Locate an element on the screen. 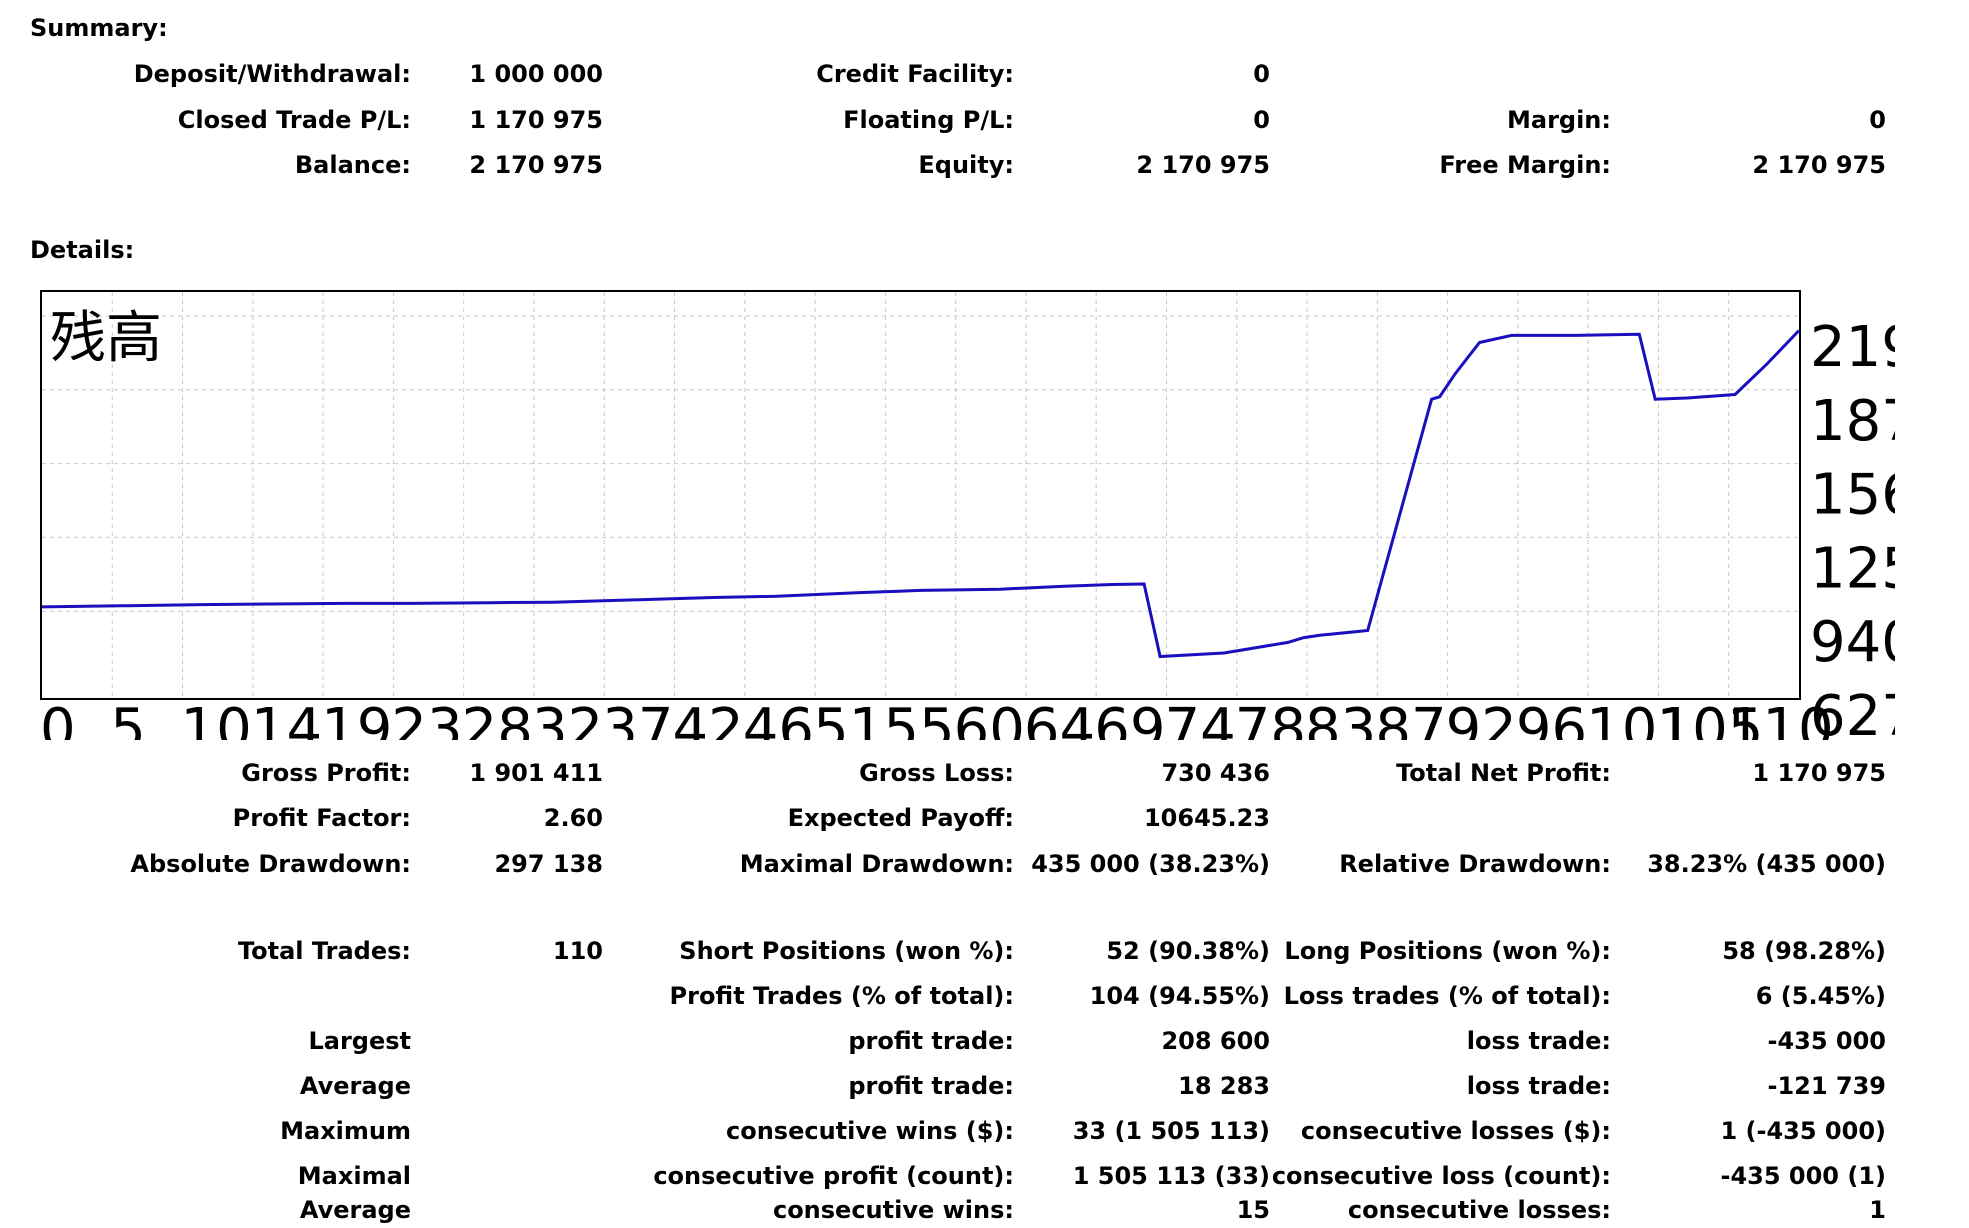  x-tick-label: 69 is located at coordinates (1129, 718).